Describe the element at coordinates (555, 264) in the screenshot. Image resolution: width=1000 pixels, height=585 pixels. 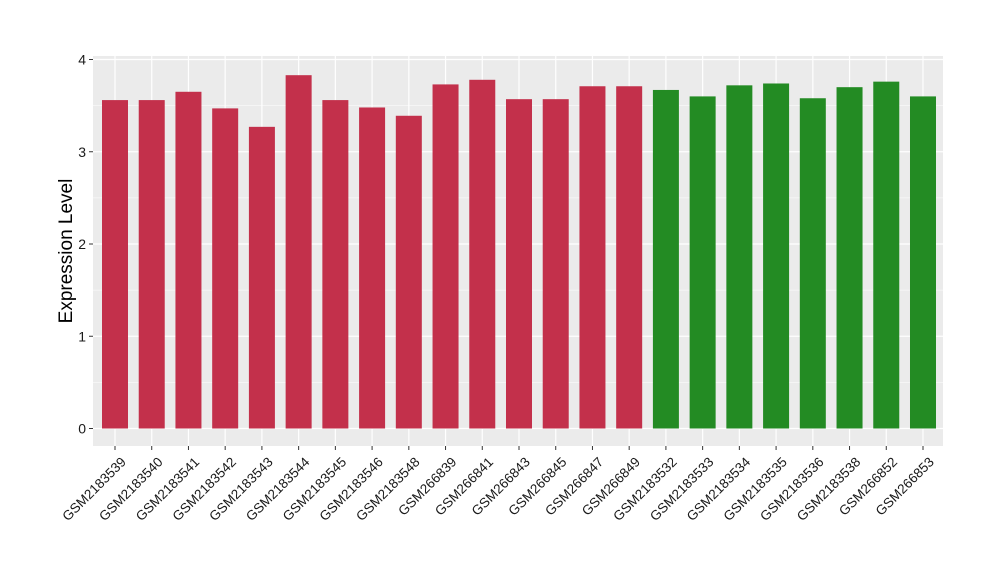
I see `bar-gsm266845` at that location.